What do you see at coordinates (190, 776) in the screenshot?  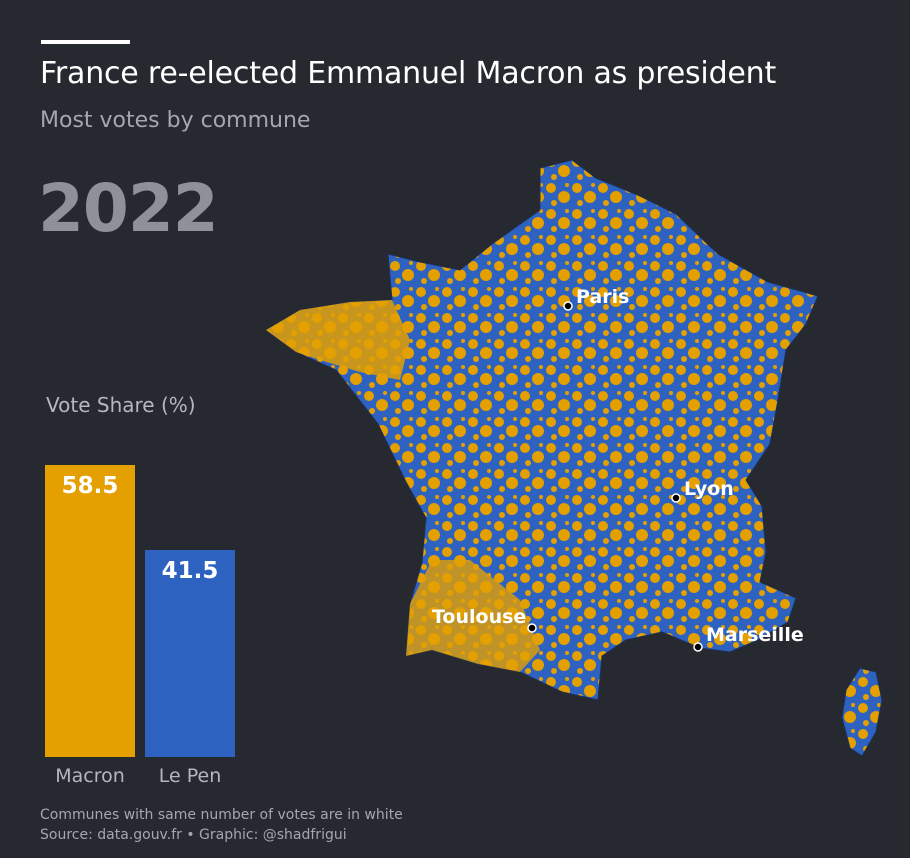 I see `bar-category-le-pen: Le Pen` at bounding box center [190, 776].